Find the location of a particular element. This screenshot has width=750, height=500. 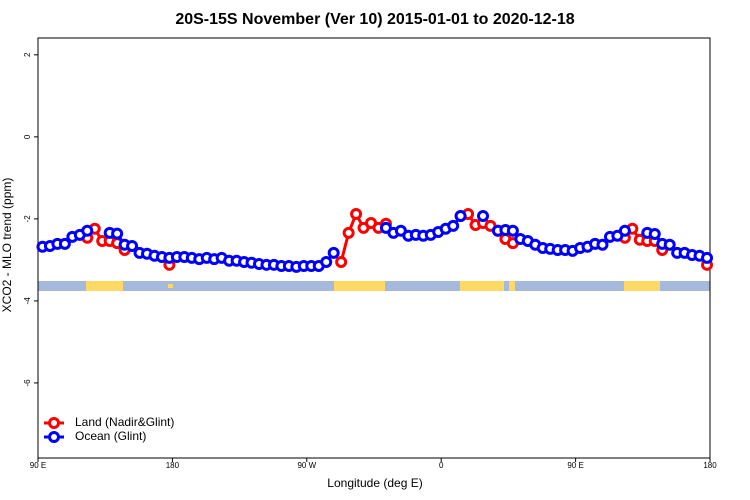

x-tick-label: 90 W is located at coordinates (306, 465).